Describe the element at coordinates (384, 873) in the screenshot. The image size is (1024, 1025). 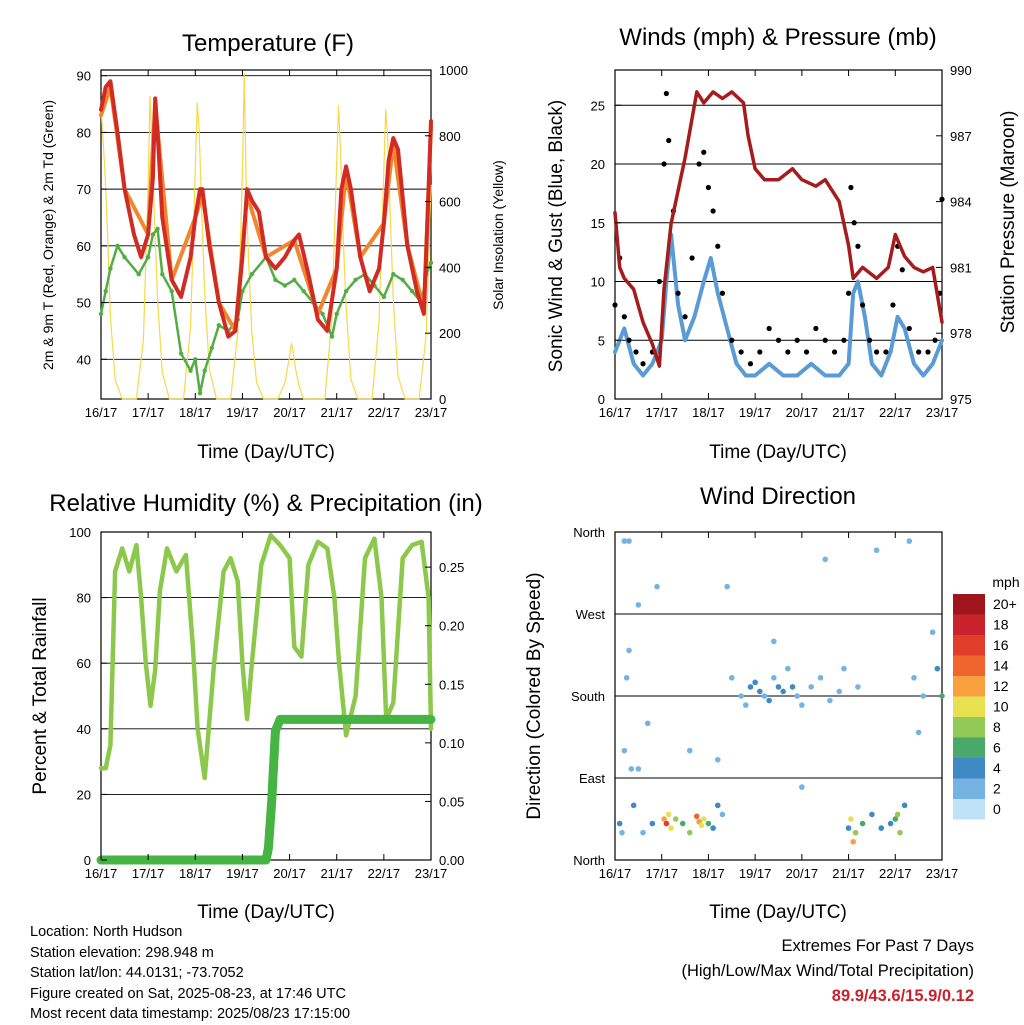
I see `x-tick-label: 22/17` at that location.